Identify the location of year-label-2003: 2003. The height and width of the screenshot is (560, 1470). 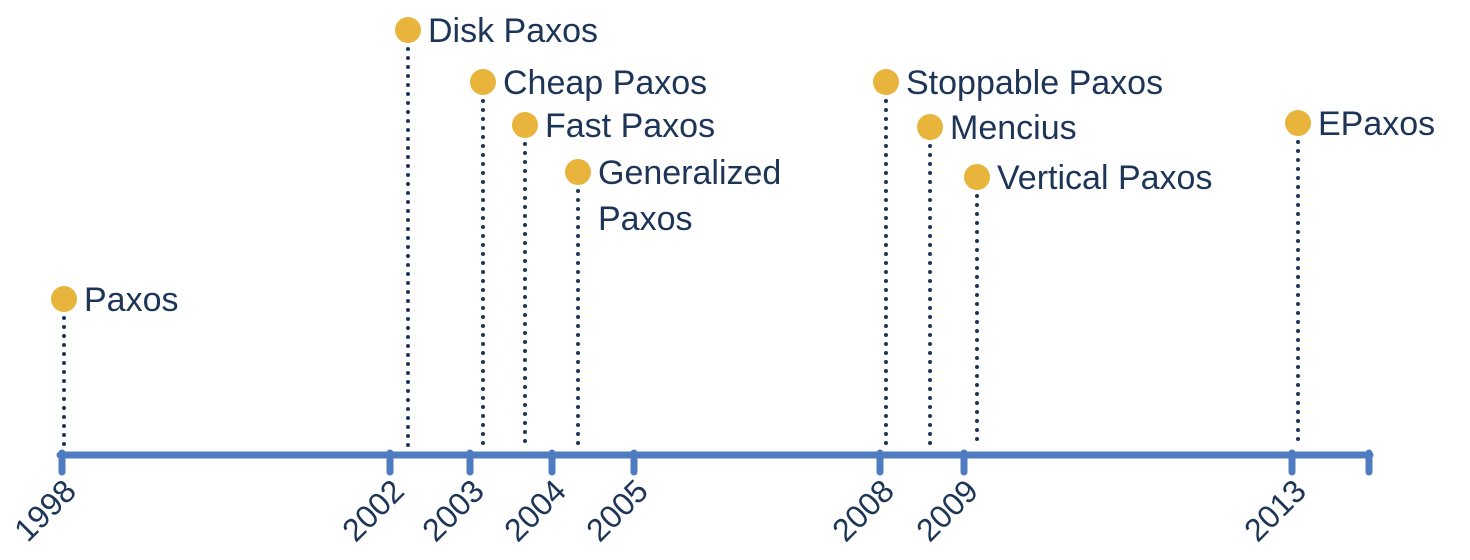
(453, 510).